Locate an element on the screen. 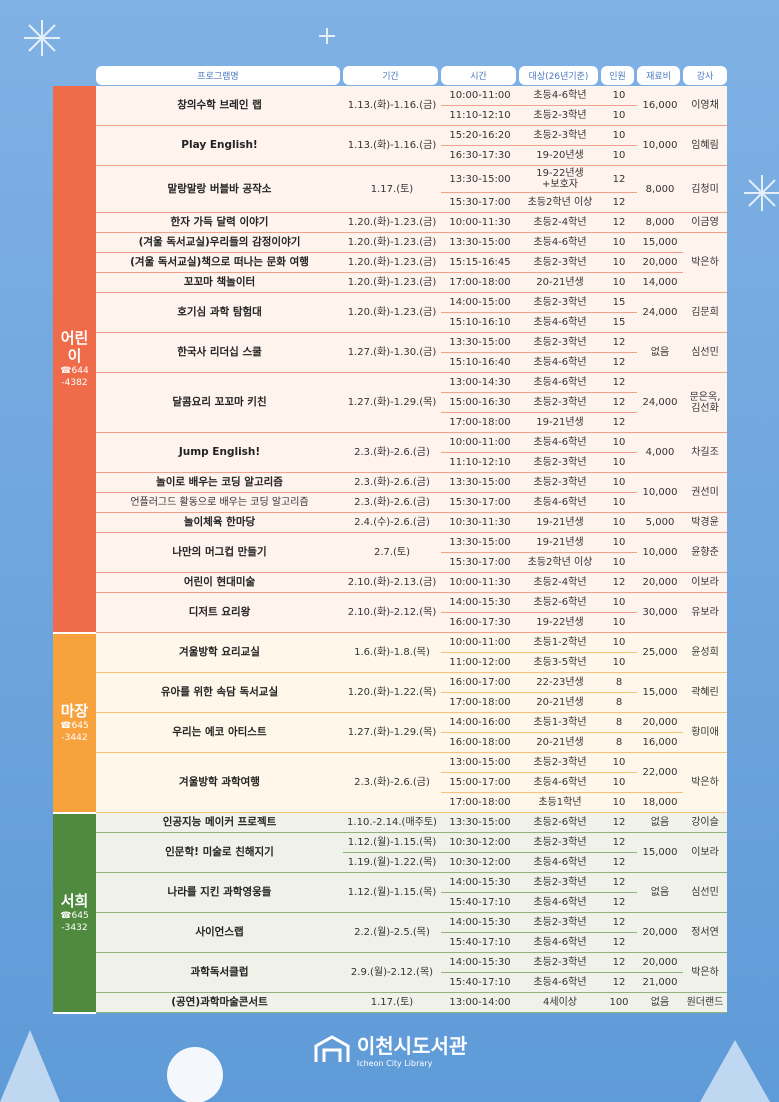 Image resolution: width=779 pixels, height=1102 pixels. cell: 1.20.(화)-1.22.(목) is located at coordinates (392, 692).